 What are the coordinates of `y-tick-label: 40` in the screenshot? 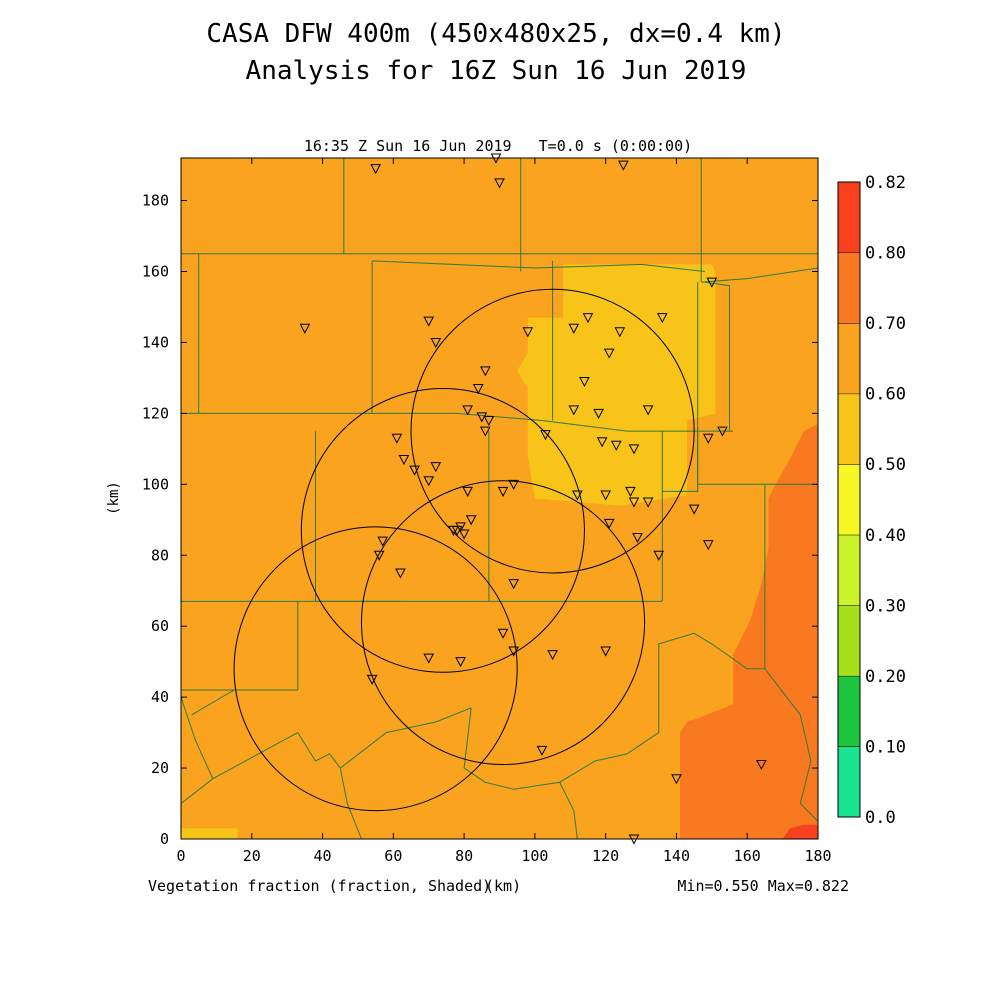 It's located at (160, 697).